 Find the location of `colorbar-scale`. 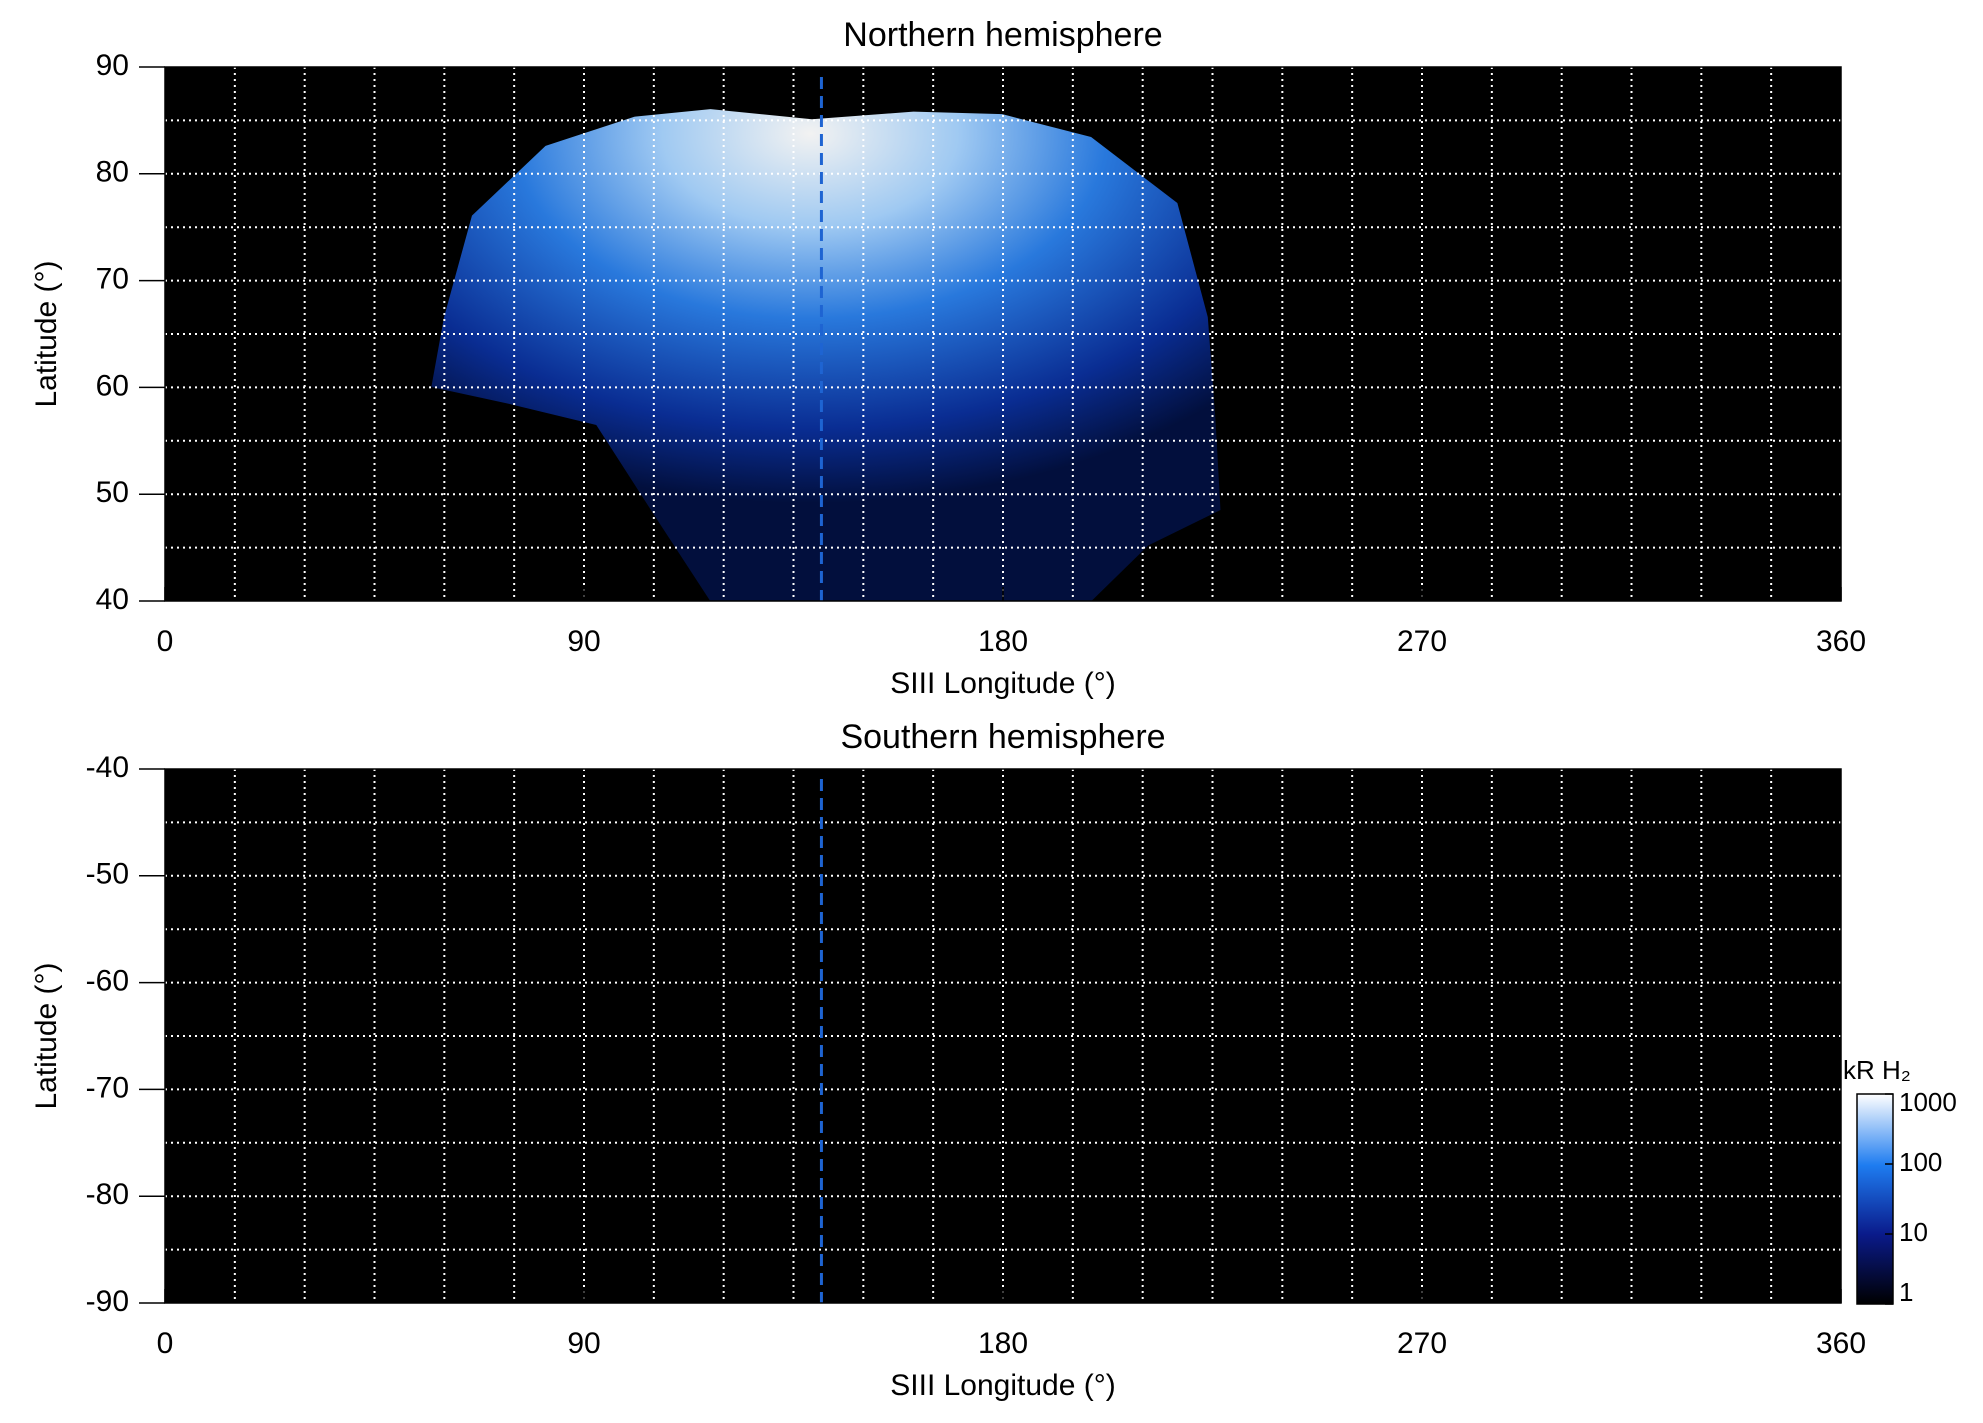

colorbar-scale is located at coordinates (1875, 1199).